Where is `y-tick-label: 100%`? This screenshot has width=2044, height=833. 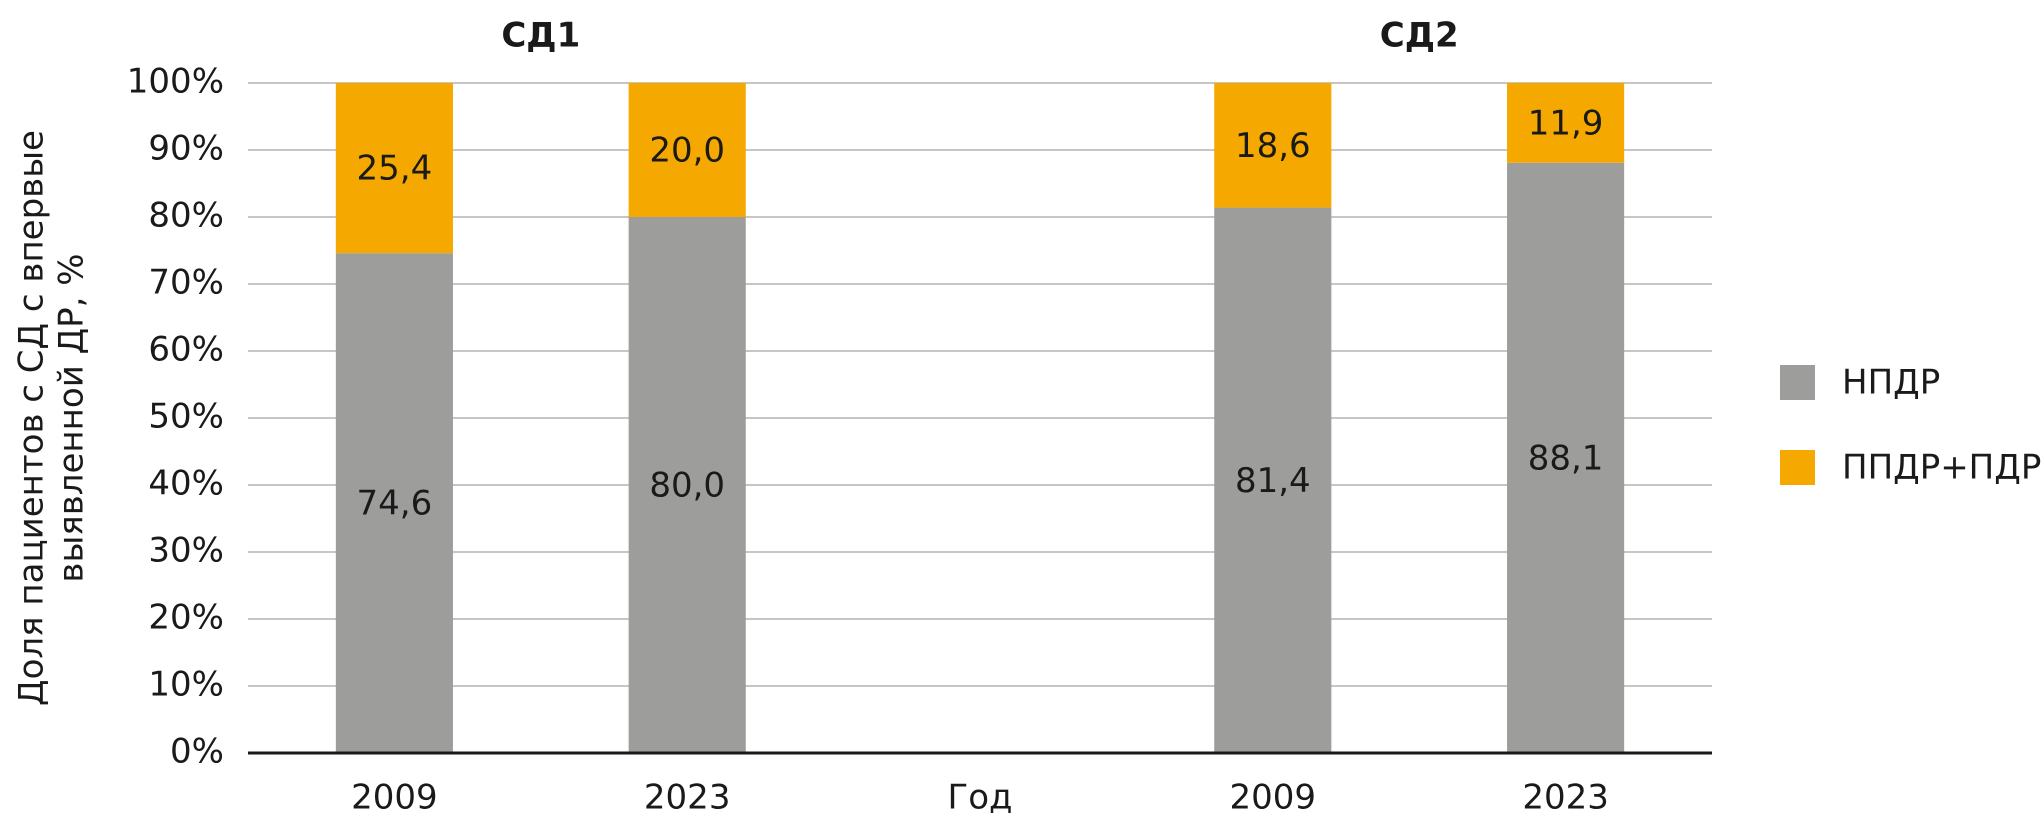 y-tick-label: 100% is located at coordinates (175, 82).